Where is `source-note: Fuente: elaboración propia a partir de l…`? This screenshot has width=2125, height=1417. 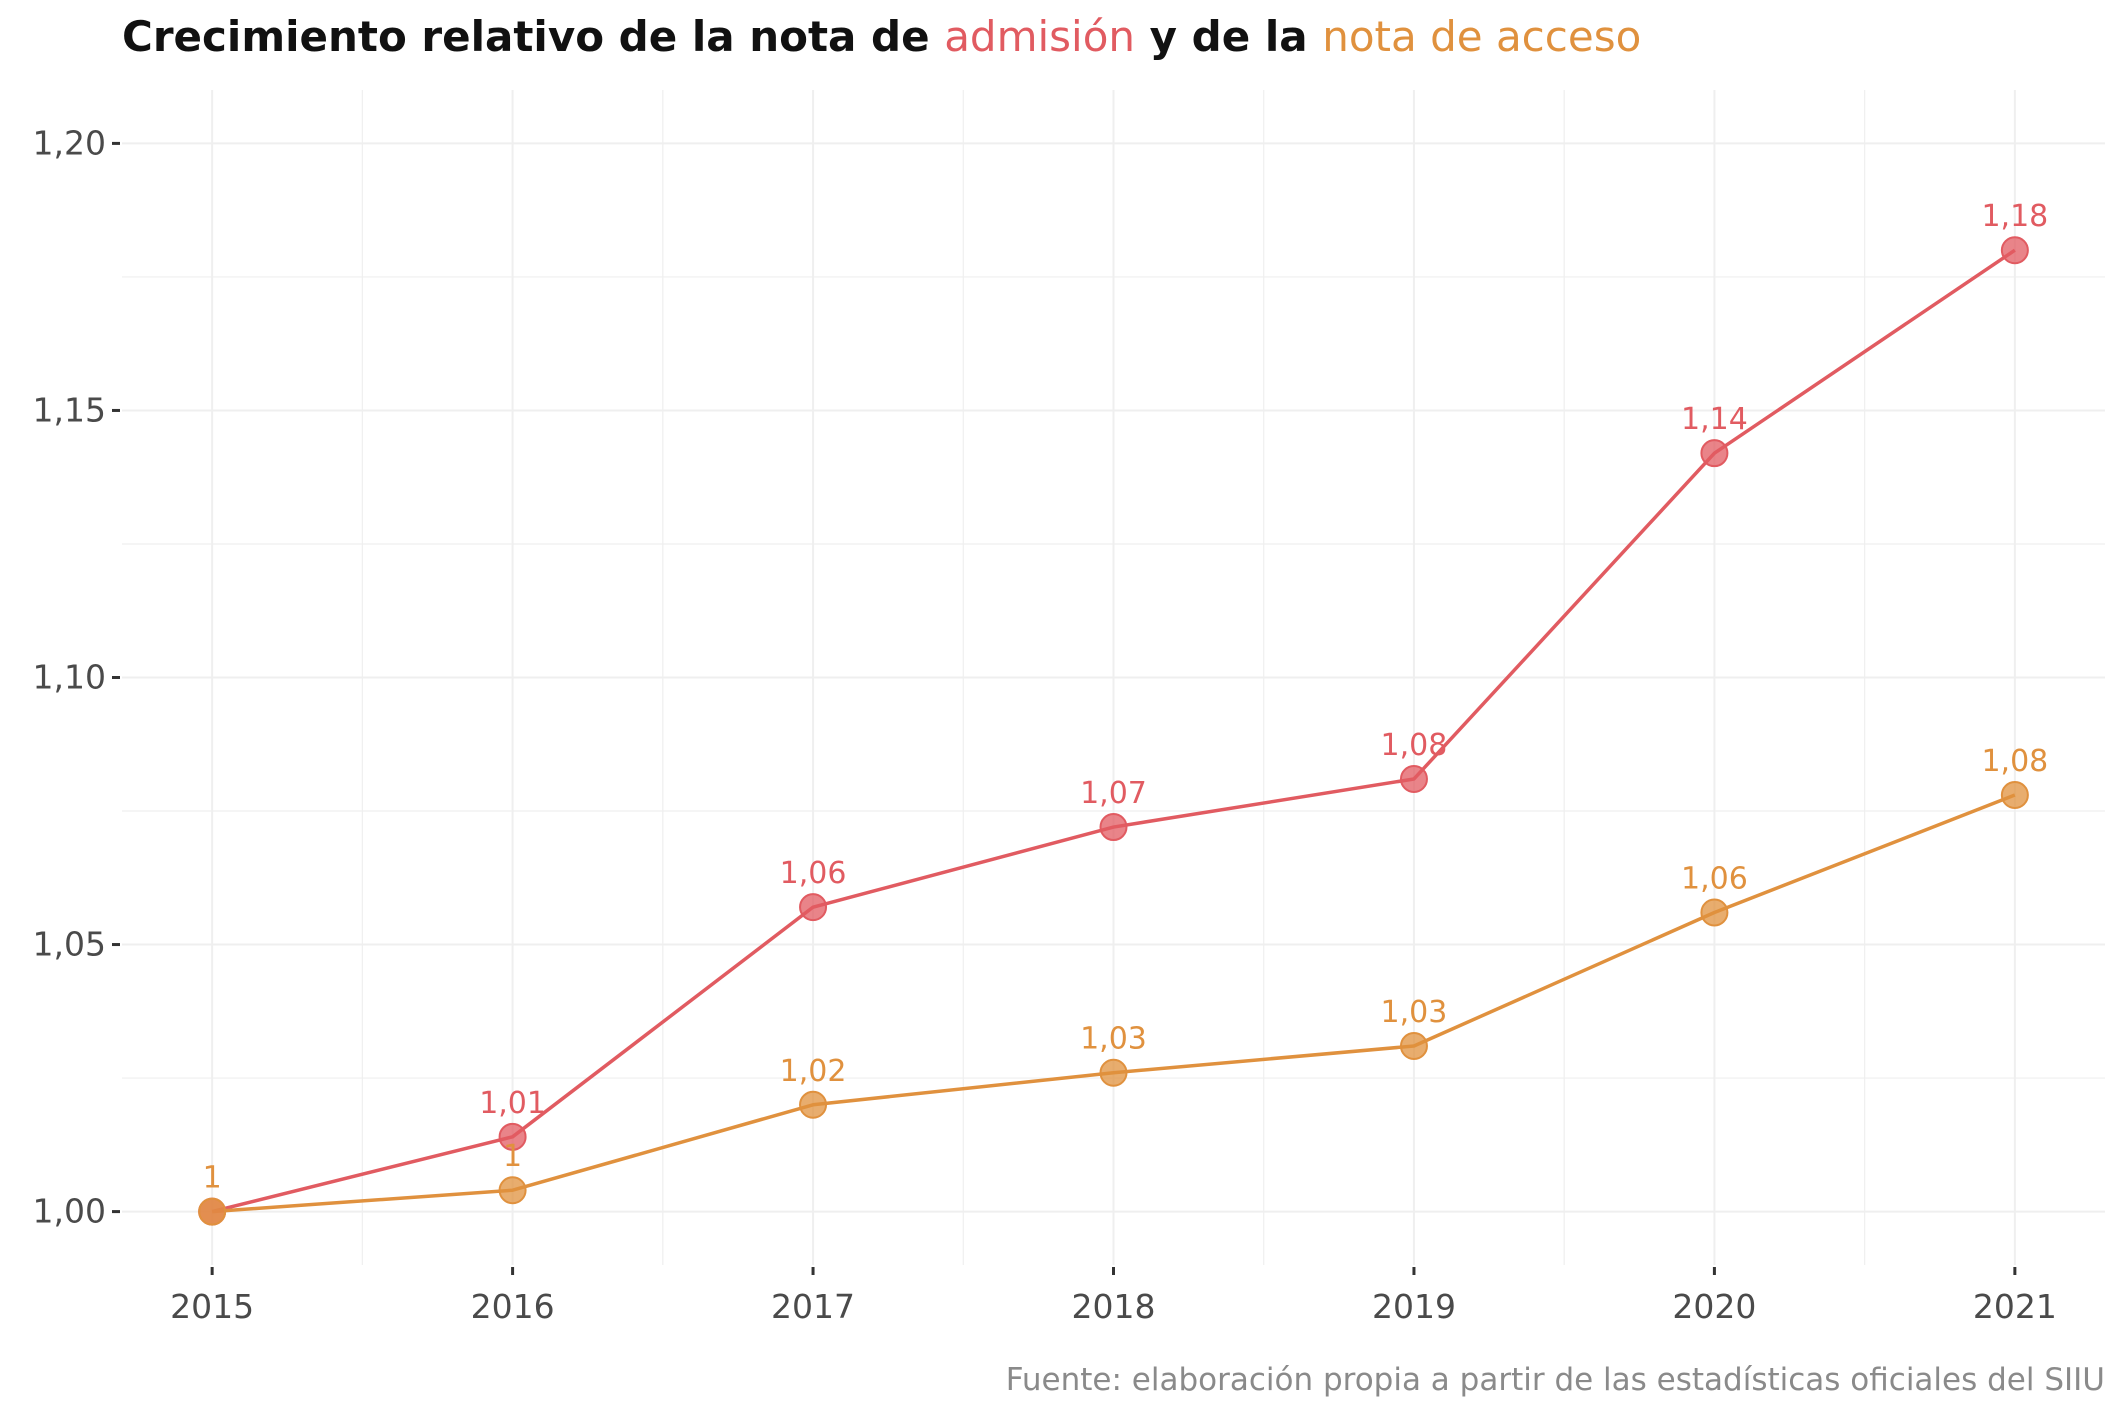 source-note: Fuente: elaboración propia a partir de l… is located at coordinates (1555, 1380).